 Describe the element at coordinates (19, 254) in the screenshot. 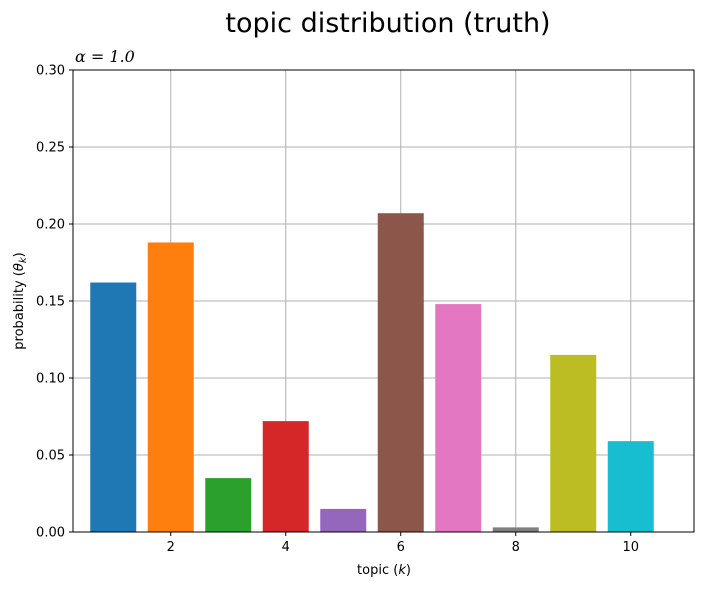

I see `y-axis-label-close: )` at that location.